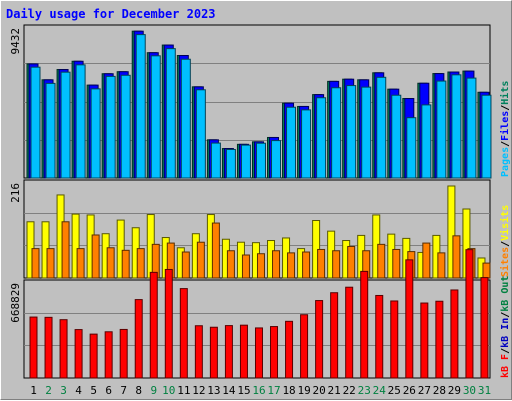 This screenshot has width=512, height=401. What do you see at coordinates (469, 390) in the screenshot?
I see `day-label: 30` at bounding box center [469, 390].